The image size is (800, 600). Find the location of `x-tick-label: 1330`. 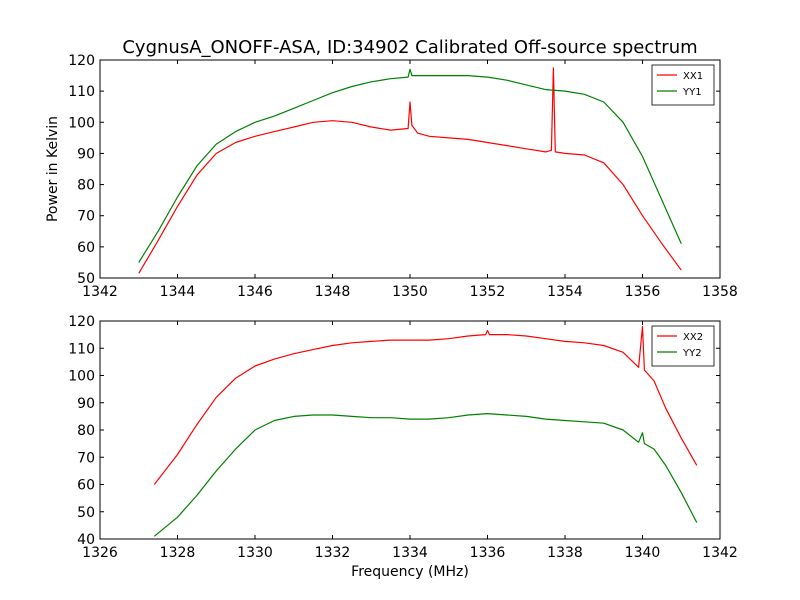

x-tick-label: 1330 is located at coordinates (255, 553).